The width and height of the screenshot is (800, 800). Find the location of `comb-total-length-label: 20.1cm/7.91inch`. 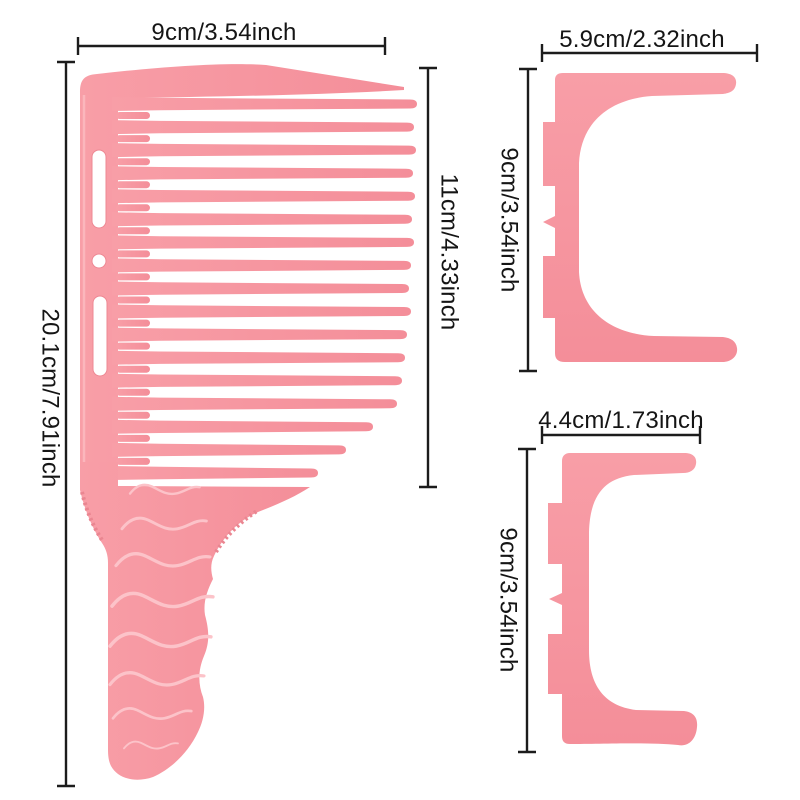

comb-total-length-label: 20.1cm/7.91inch is located at coordinates (50, 397).